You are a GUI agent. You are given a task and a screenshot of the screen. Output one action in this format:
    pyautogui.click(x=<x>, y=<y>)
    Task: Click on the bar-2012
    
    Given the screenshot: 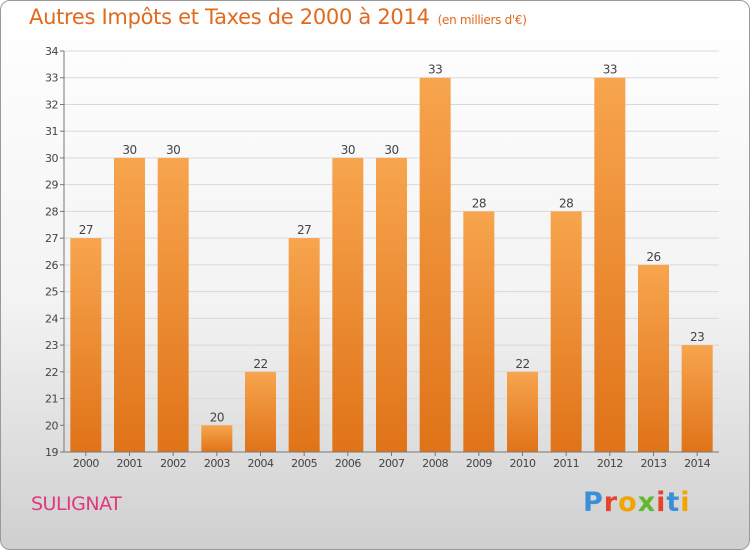 What is the action you would take?
    pyautogui.click(x=610, y=264)
    